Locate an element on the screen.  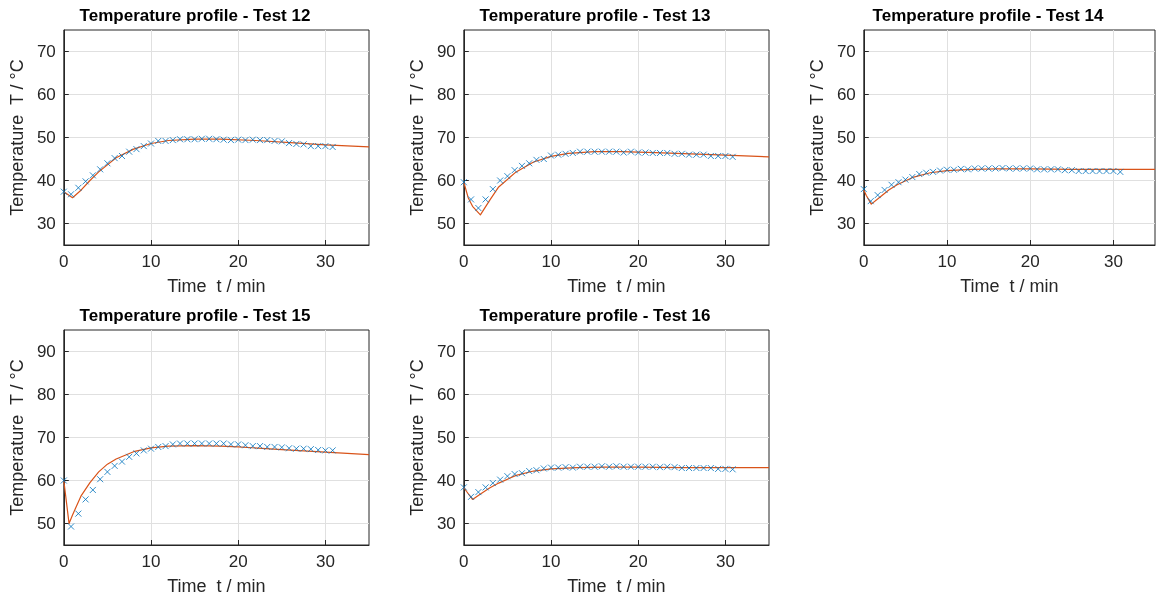
chart-title: Temperature profile - Test 13 is located at coordinates (595, 15).